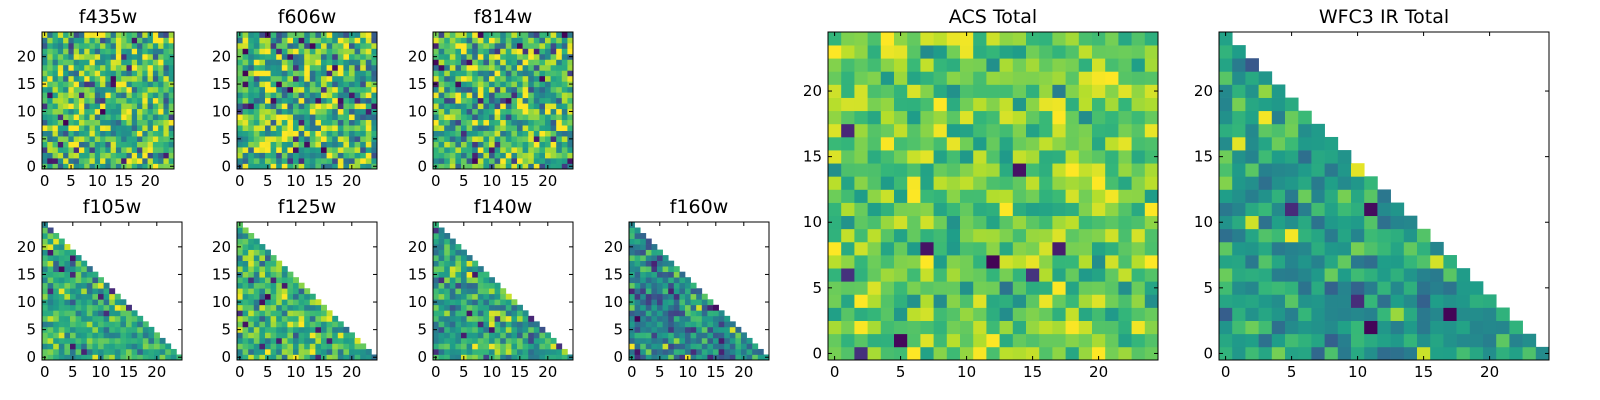 This screenshot has height=400, width=1600. I want to click on y-tick-label: 5, so click(618, 330).